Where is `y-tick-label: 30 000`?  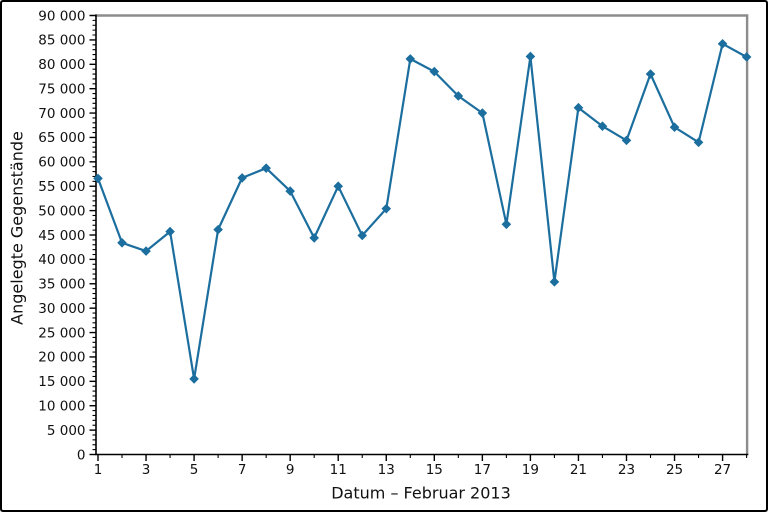
y-tick-label: 30 000 is located at coordinates (61, 309).